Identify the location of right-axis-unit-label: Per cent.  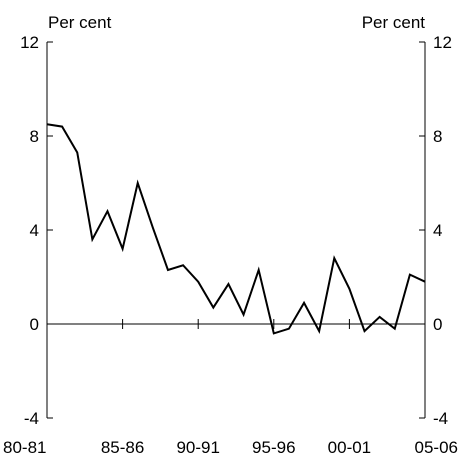
(394, 22).